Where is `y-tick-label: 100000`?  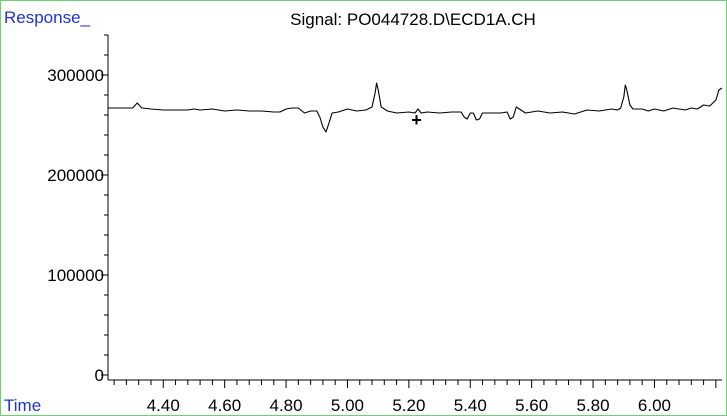 y-tick-label: 100000 is located at coordinates (75, 275).